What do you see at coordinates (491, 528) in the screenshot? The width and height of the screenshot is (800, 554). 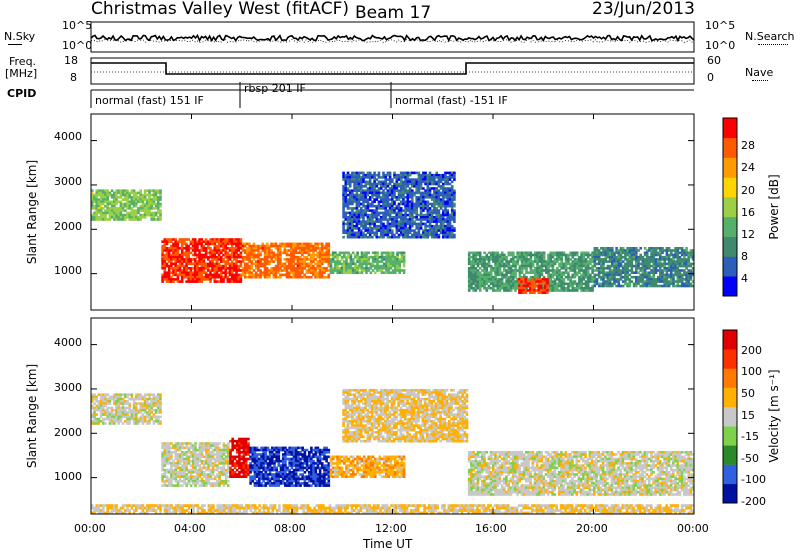 I see `xtick-4: 16:00` at bounding box center [491, 528].